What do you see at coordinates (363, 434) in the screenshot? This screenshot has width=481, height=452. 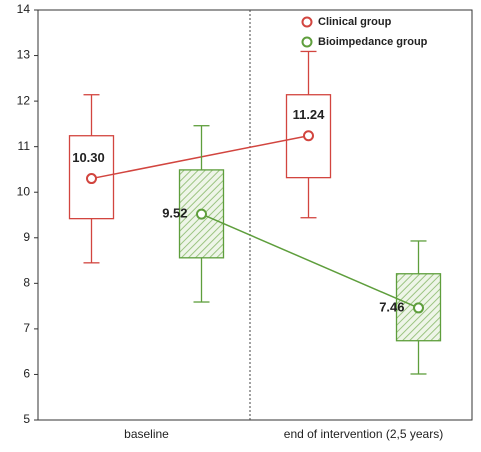 I see `x-tick-label: end of intervention (2,5 years)` at bounding box center [363, 434].